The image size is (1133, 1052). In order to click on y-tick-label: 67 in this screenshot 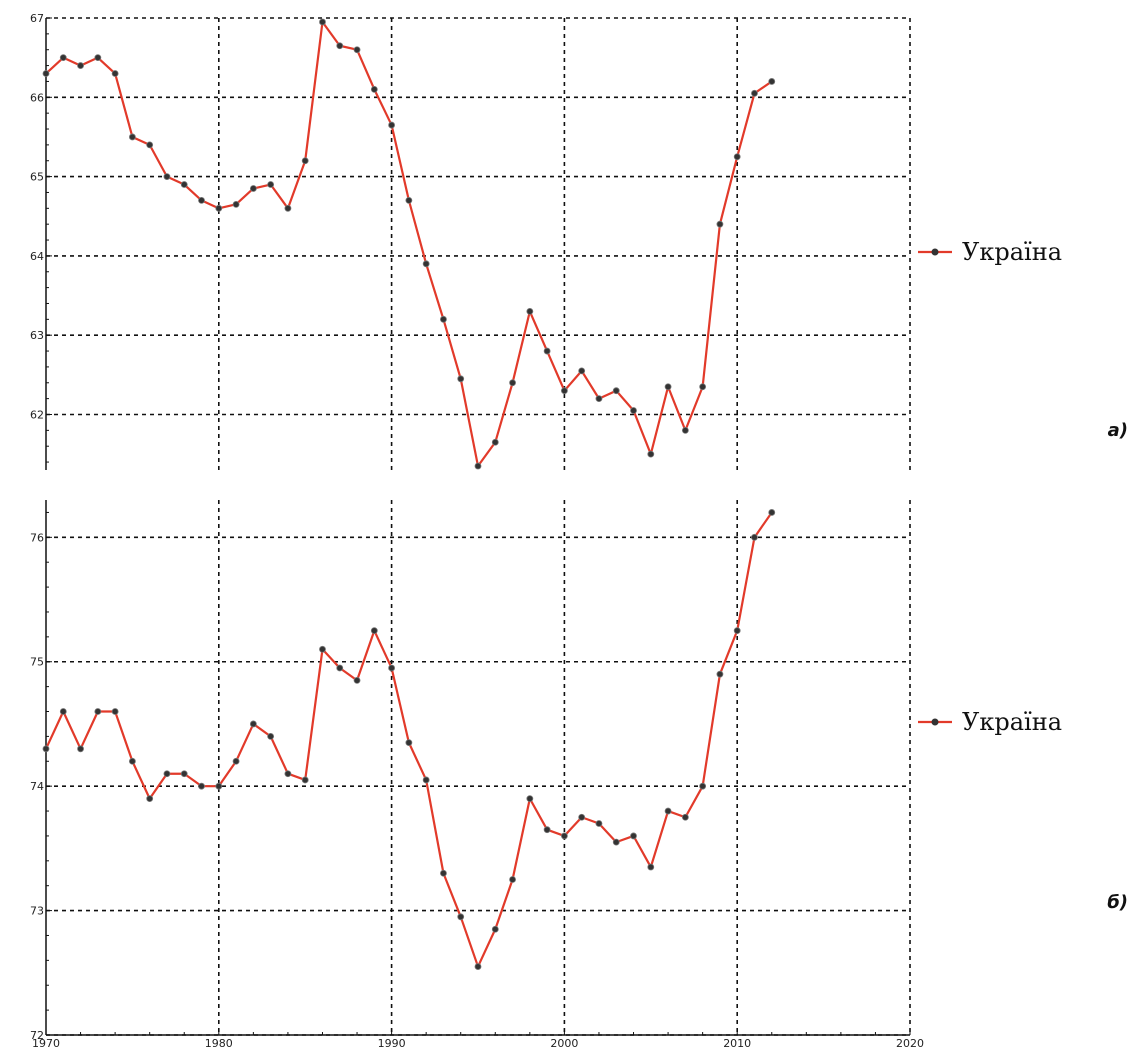, I will do `click(37, 18)`.